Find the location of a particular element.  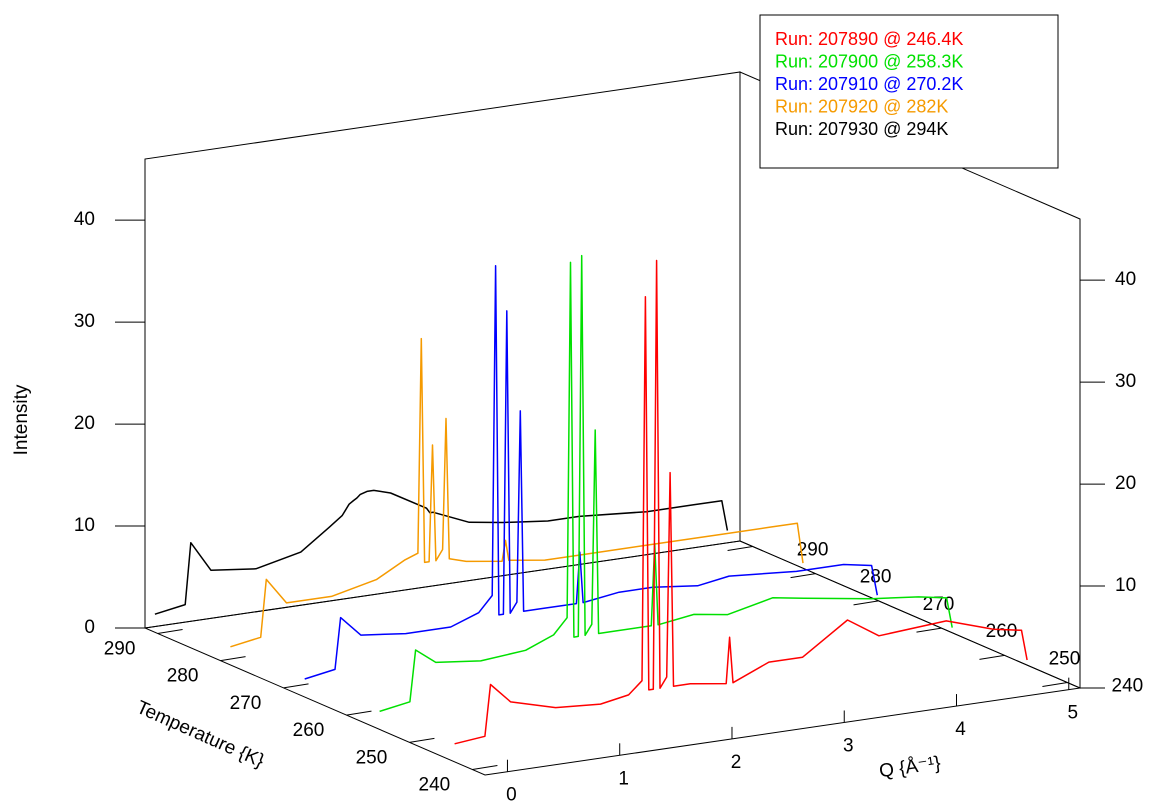

legend-entry: Run: 207930 @ 294K is located at coordinates (861, 129).